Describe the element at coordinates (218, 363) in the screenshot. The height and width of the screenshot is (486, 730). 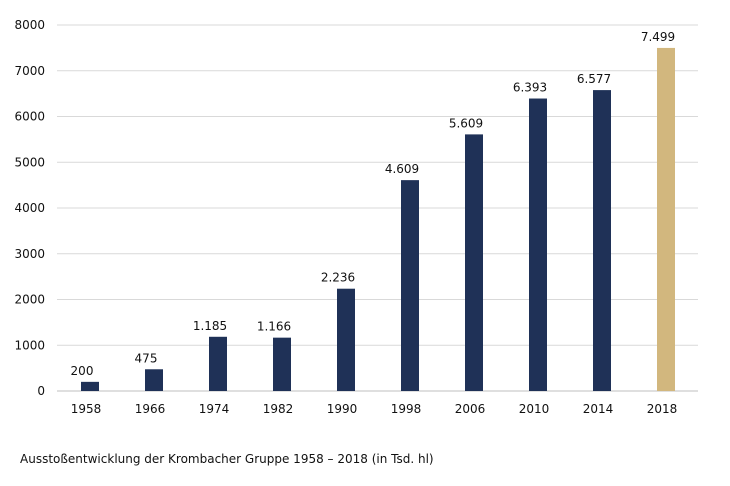
I see `bar-1974` at that location.